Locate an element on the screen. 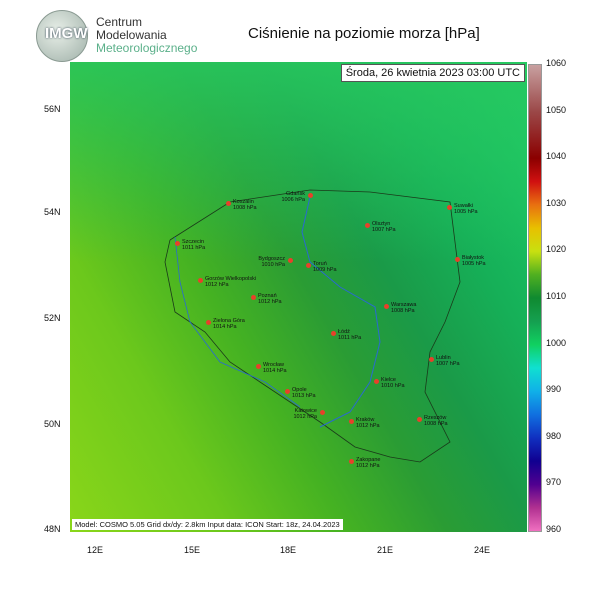 The width and height of the screenshot is (600, 600). city-pressure: 1014 hPa is located at coordinates (225, 327).